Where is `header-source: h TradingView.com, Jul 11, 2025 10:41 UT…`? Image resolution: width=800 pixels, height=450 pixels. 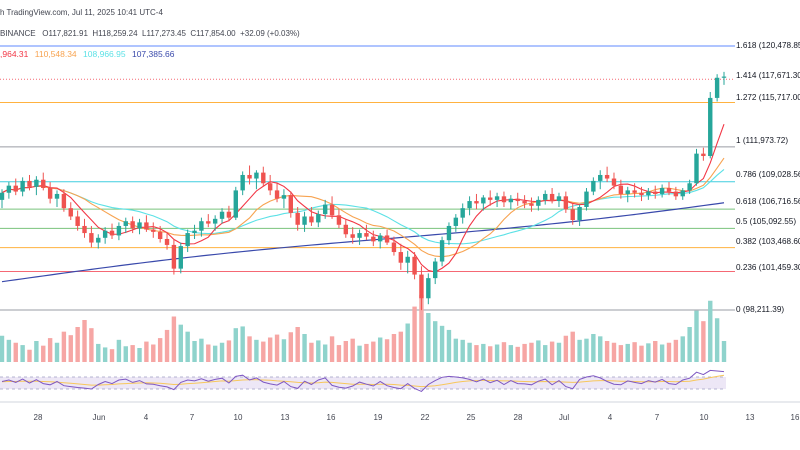
header-source: h TradingView.com, Jul 11, 2025 10:41 UT… is located at coordinates (81, 12).